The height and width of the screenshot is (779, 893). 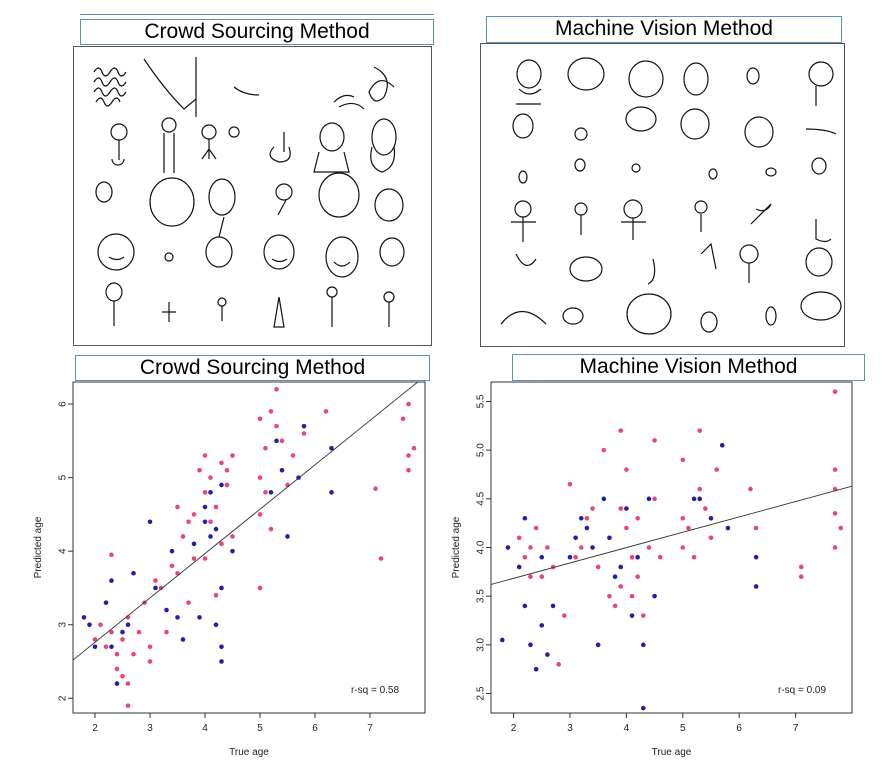 I want to click on crowd-x-tick-label: 3, so click(x=150, y=728).